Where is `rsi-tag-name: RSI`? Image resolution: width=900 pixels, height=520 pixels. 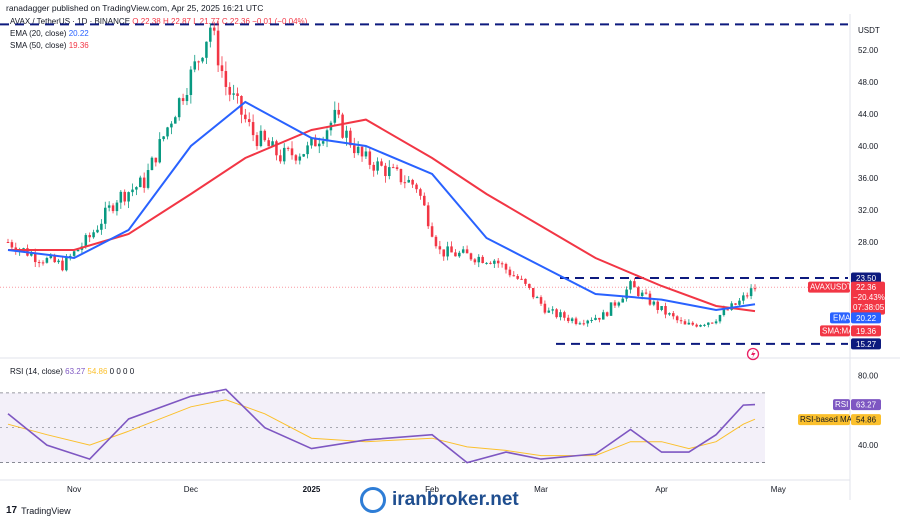
rsi-tag-name: RSI is located at coordinates (841, 404).